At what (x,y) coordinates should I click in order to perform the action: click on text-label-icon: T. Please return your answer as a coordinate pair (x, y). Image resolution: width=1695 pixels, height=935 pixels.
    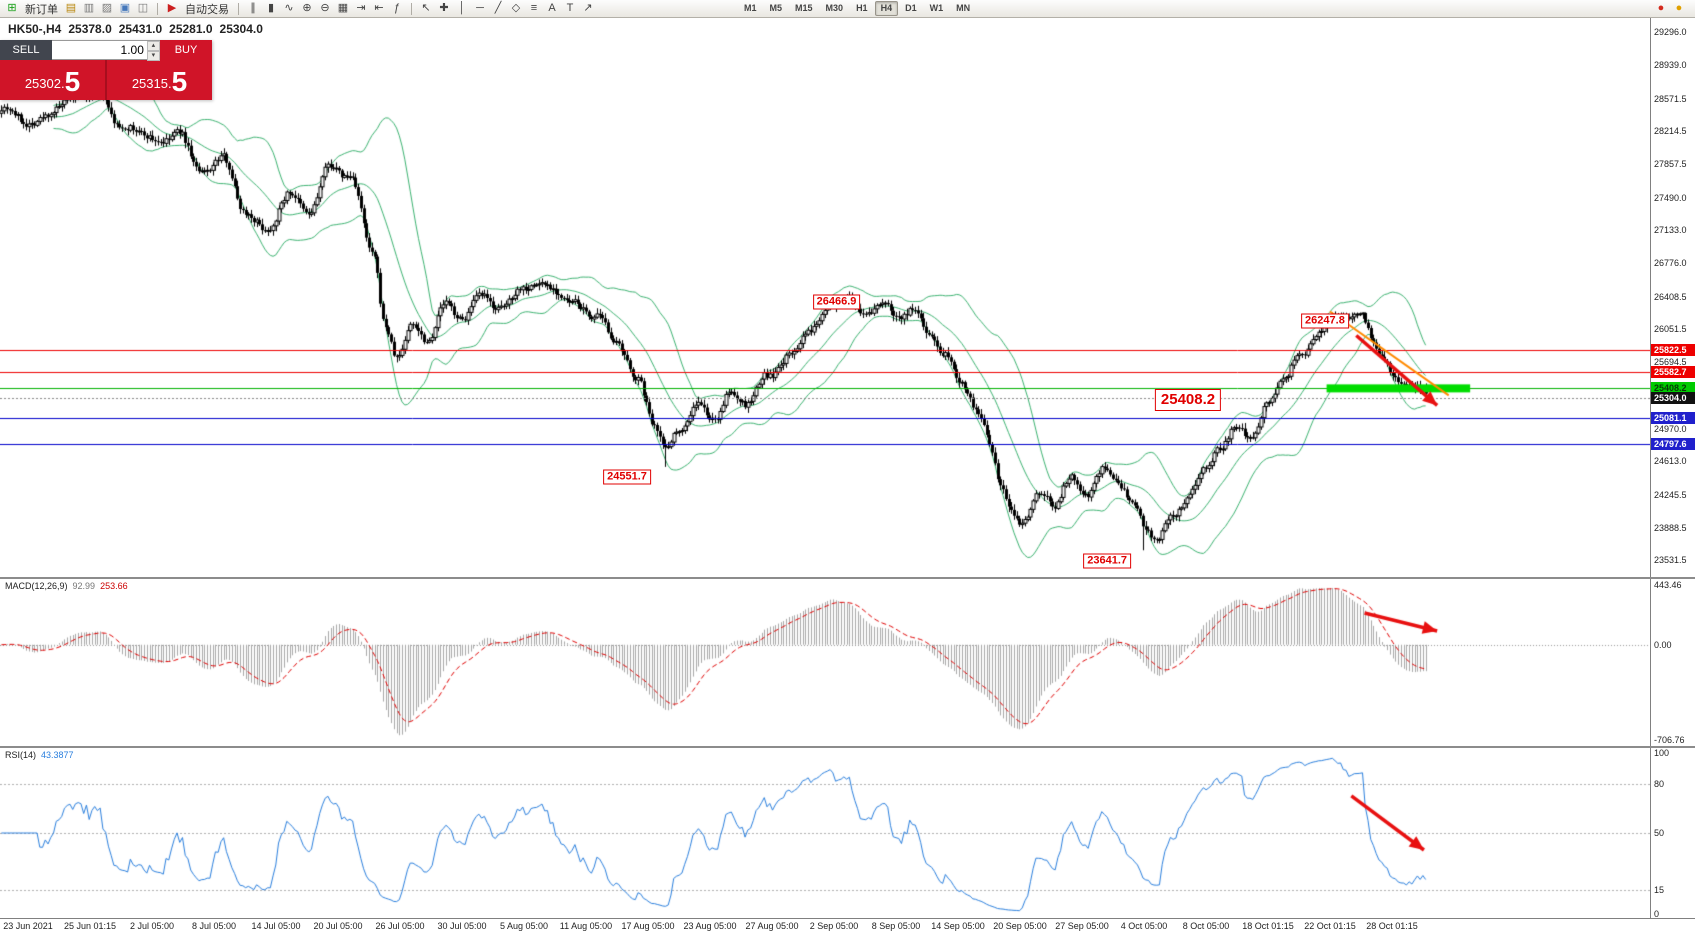
    Looking at the image, I should click on (570, 7).